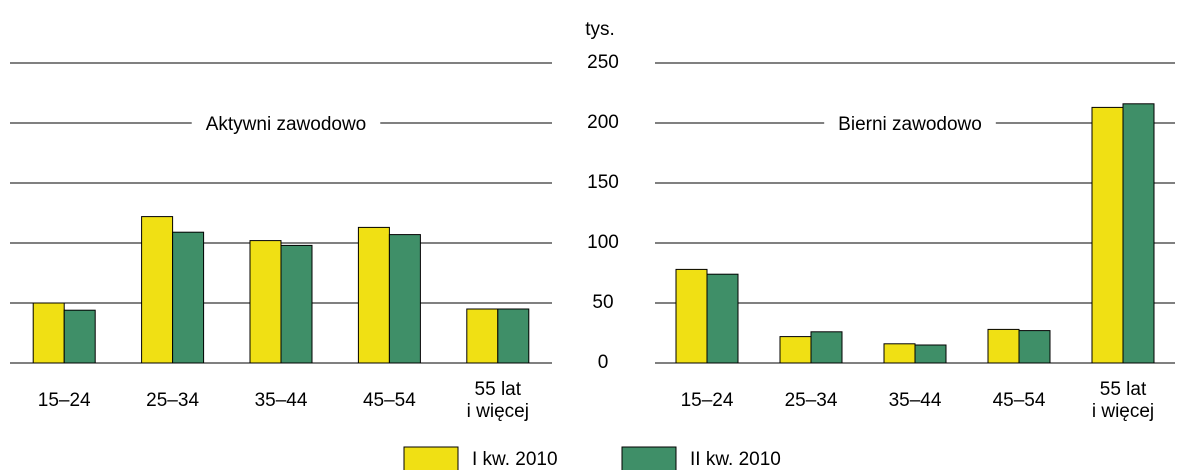  I want to click on panel-title: Bierni zawodowo, so click(910, 124).